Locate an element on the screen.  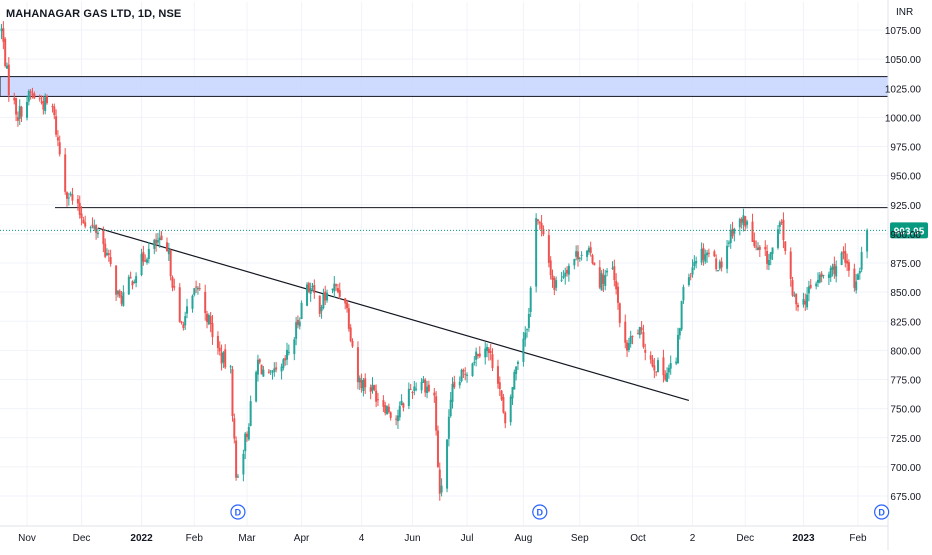
time-tick-label: Nov is located at coordinates (27, 538).